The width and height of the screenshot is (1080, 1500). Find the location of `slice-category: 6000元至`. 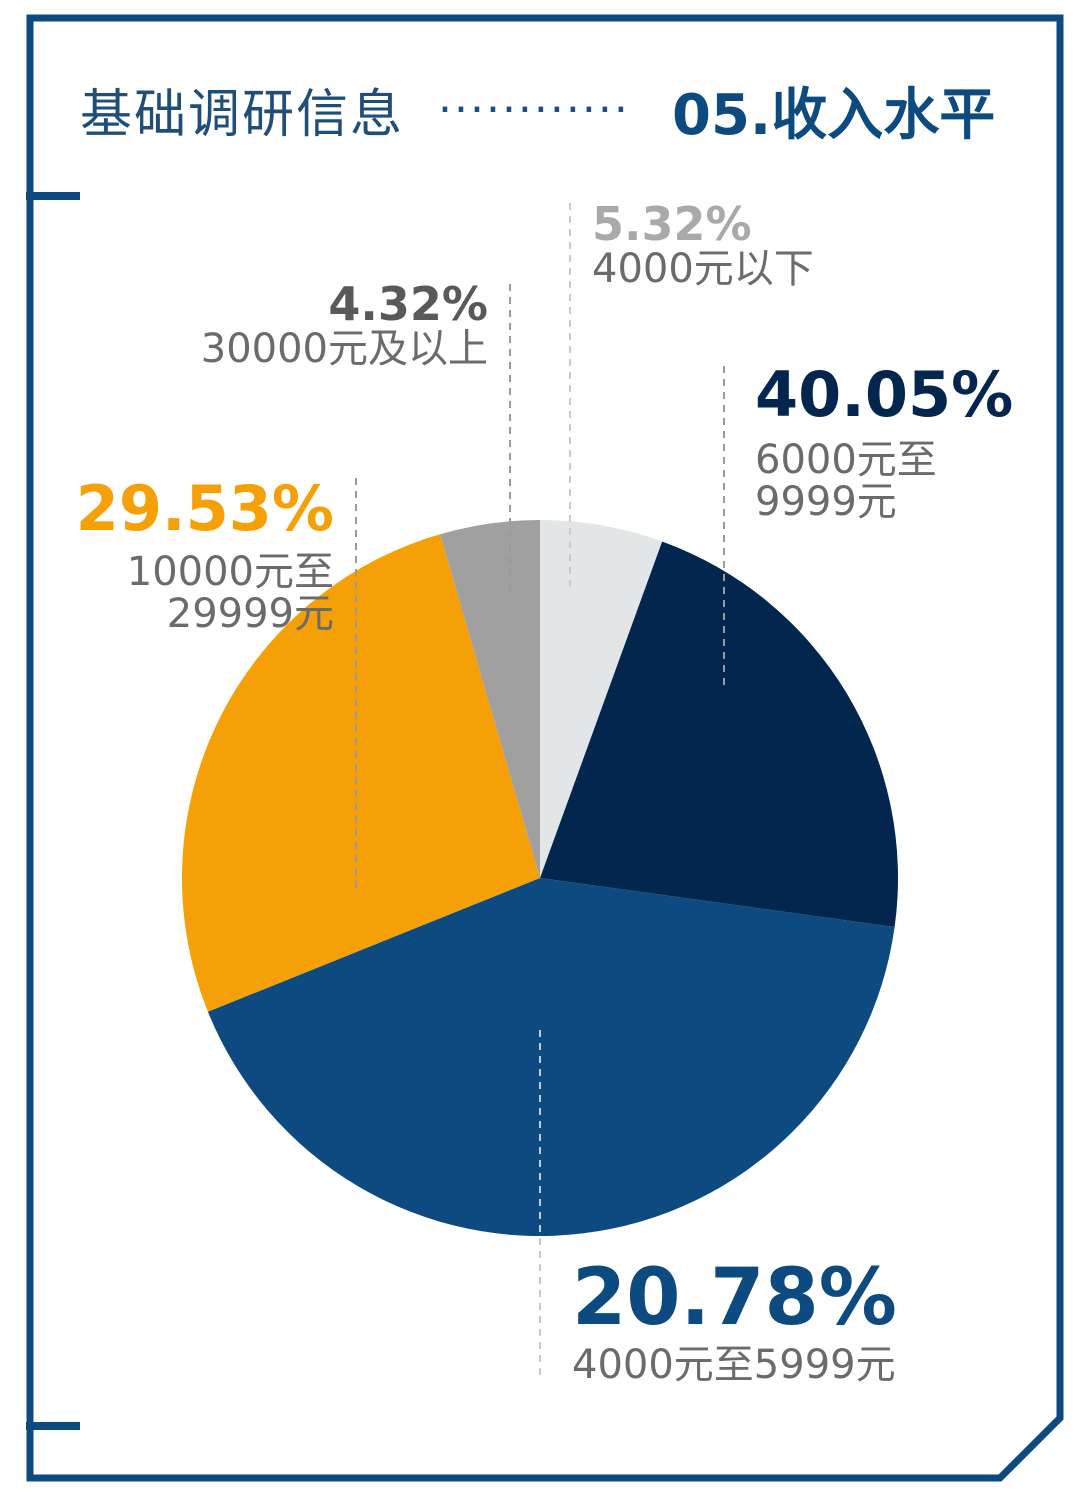

slice-category: 6000元至 is located at coordinates (846, 460).